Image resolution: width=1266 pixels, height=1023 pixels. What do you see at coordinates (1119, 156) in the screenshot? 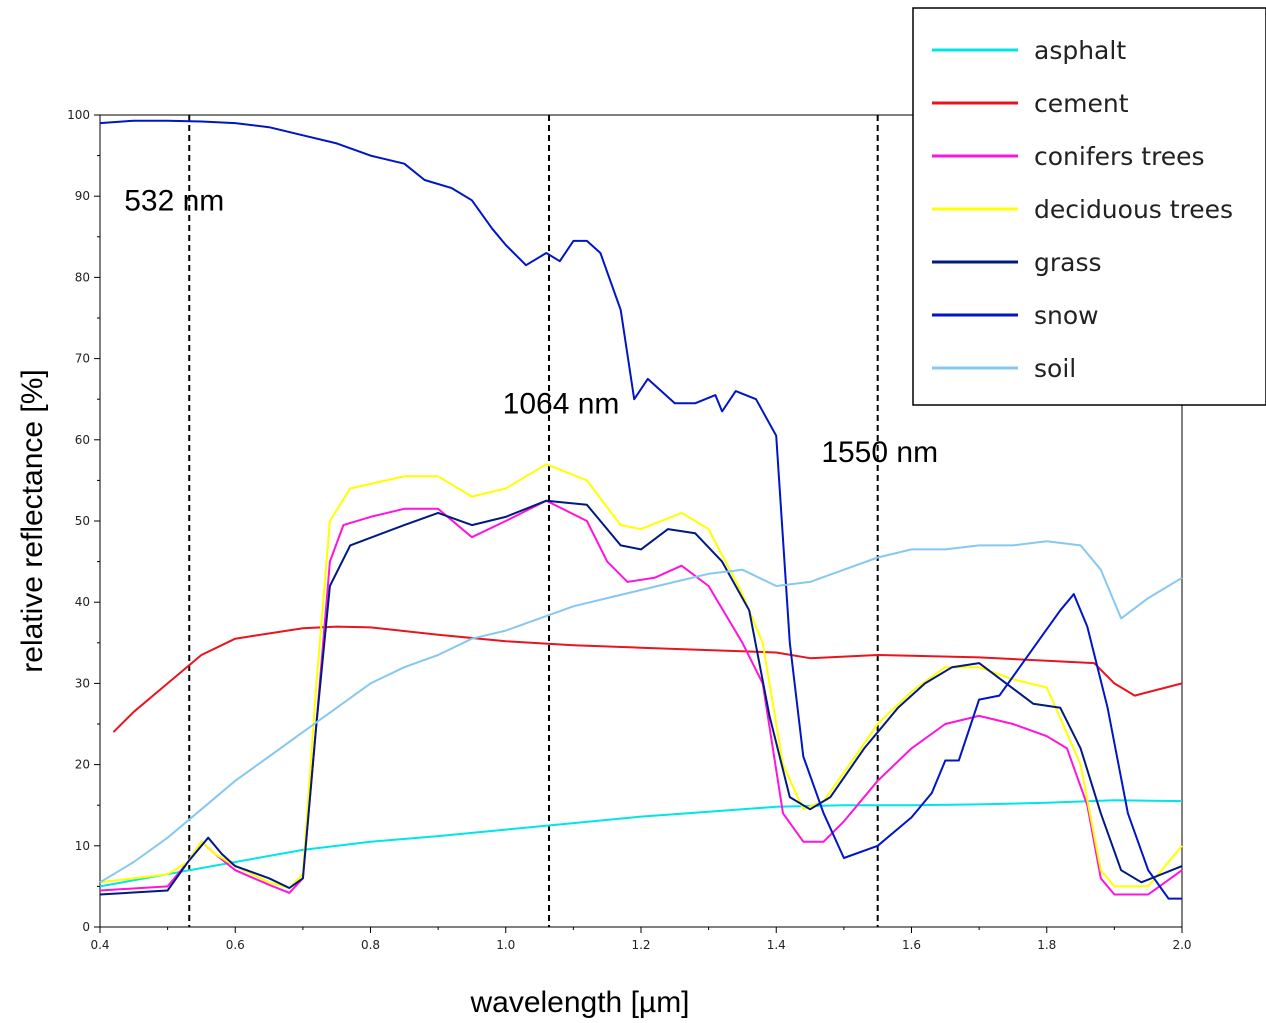
I see `legend-entry: conifers trees` at bounding box center [1119, 156].